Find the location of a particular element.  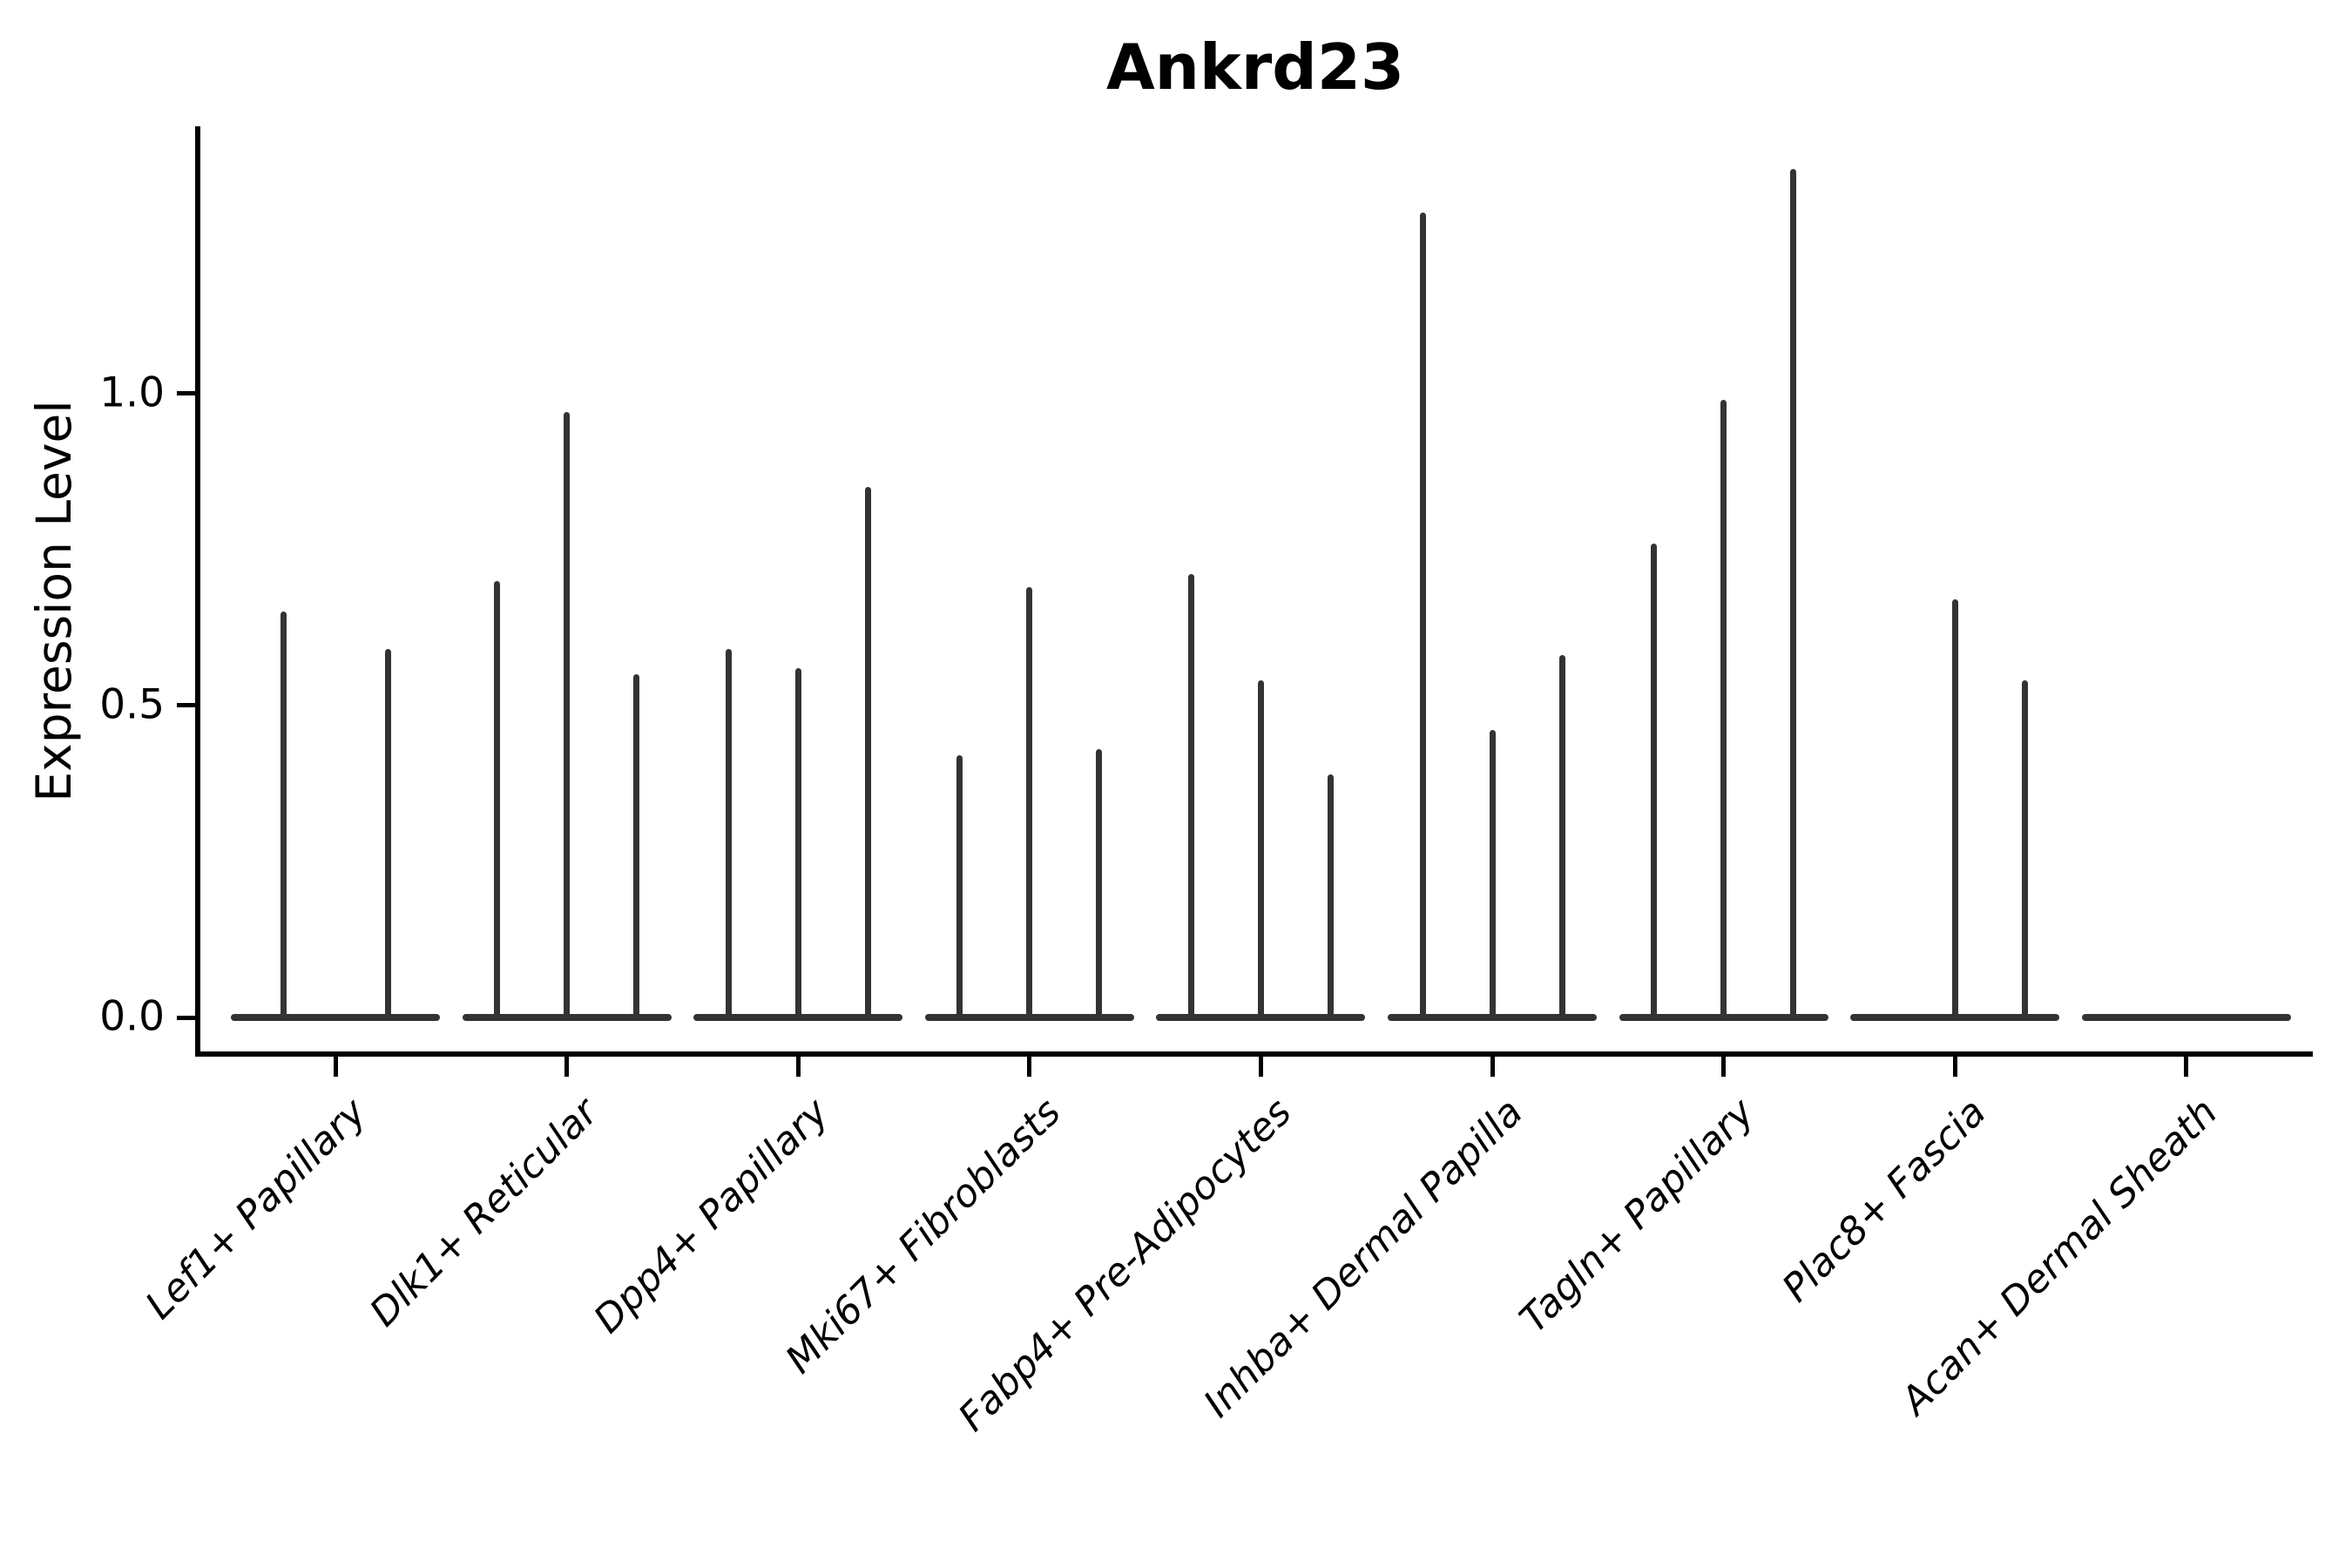

y-tick-label: 0.5 is located at coordinates (132, 704).